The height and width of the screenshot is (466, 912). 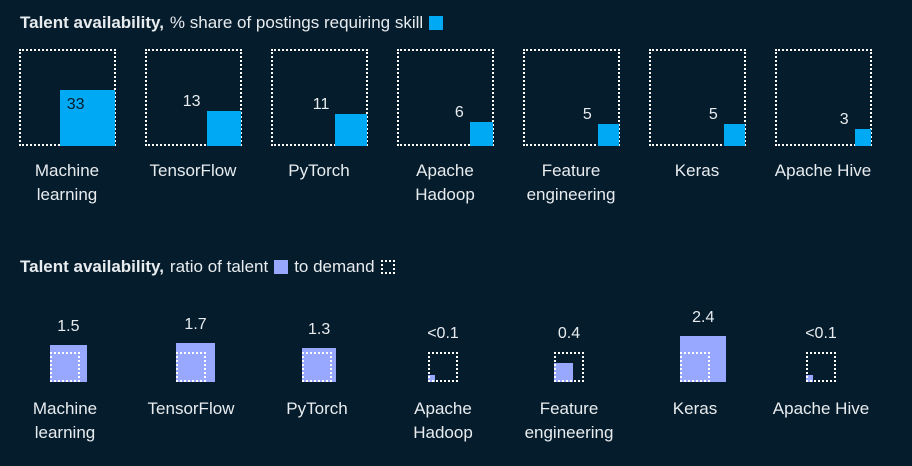 What do you see at coordinates (75, 105) in the screenshot?
I see `value-label: 33` at bounding box center [75, 105].